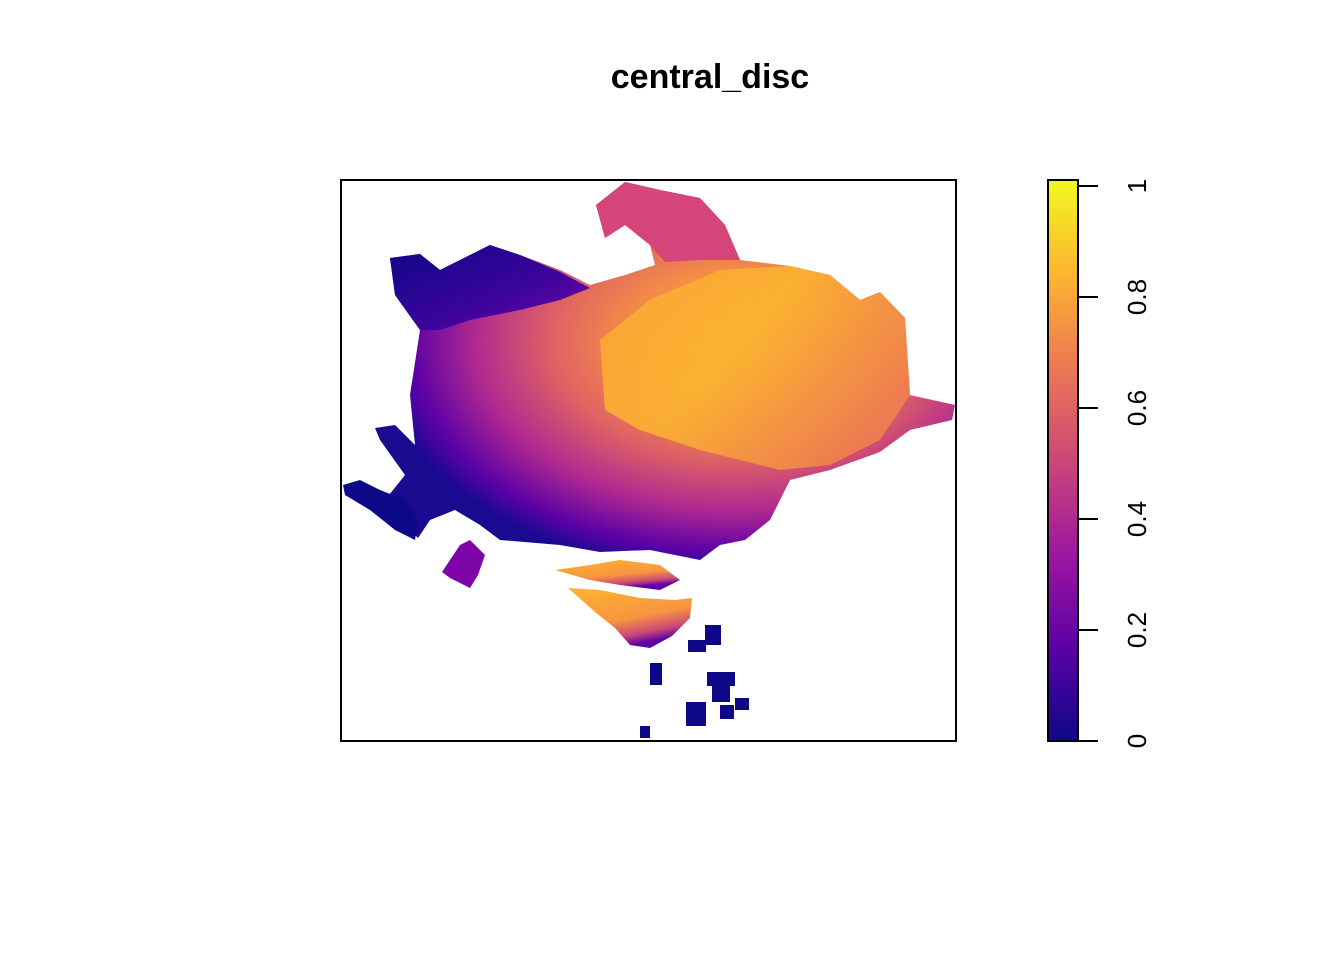 The height and width of the screenshot is (960, 1344). Describe the element at coordinates (1137, 297) in the screenshot. I see `colorbar-tick-label: 0.8` at that location.